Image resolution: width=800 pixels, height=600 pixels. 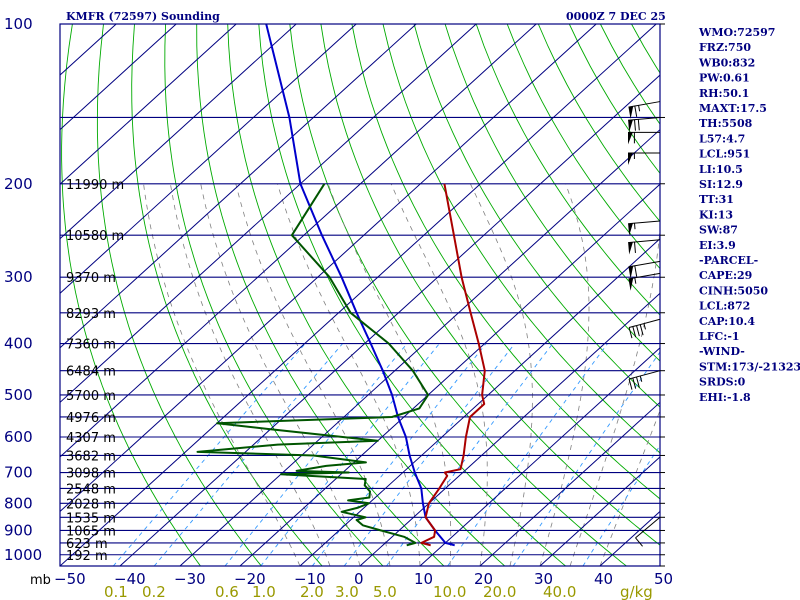 I want to click on pressure-unit-label: mb, so click(x=40, y=580).